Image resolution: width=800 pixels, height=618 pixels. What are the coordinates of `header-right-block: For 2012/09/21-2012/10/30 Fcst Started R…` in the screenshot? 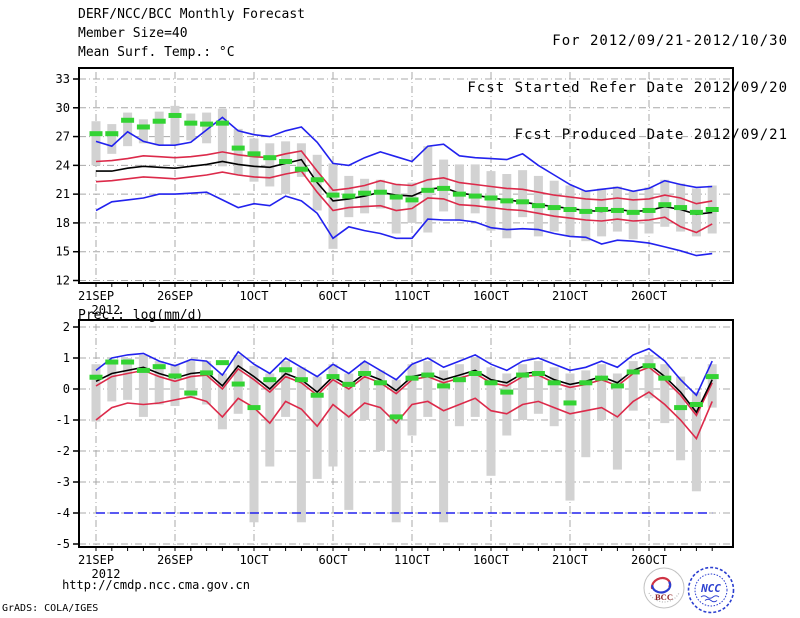 It's located at (627, 90).